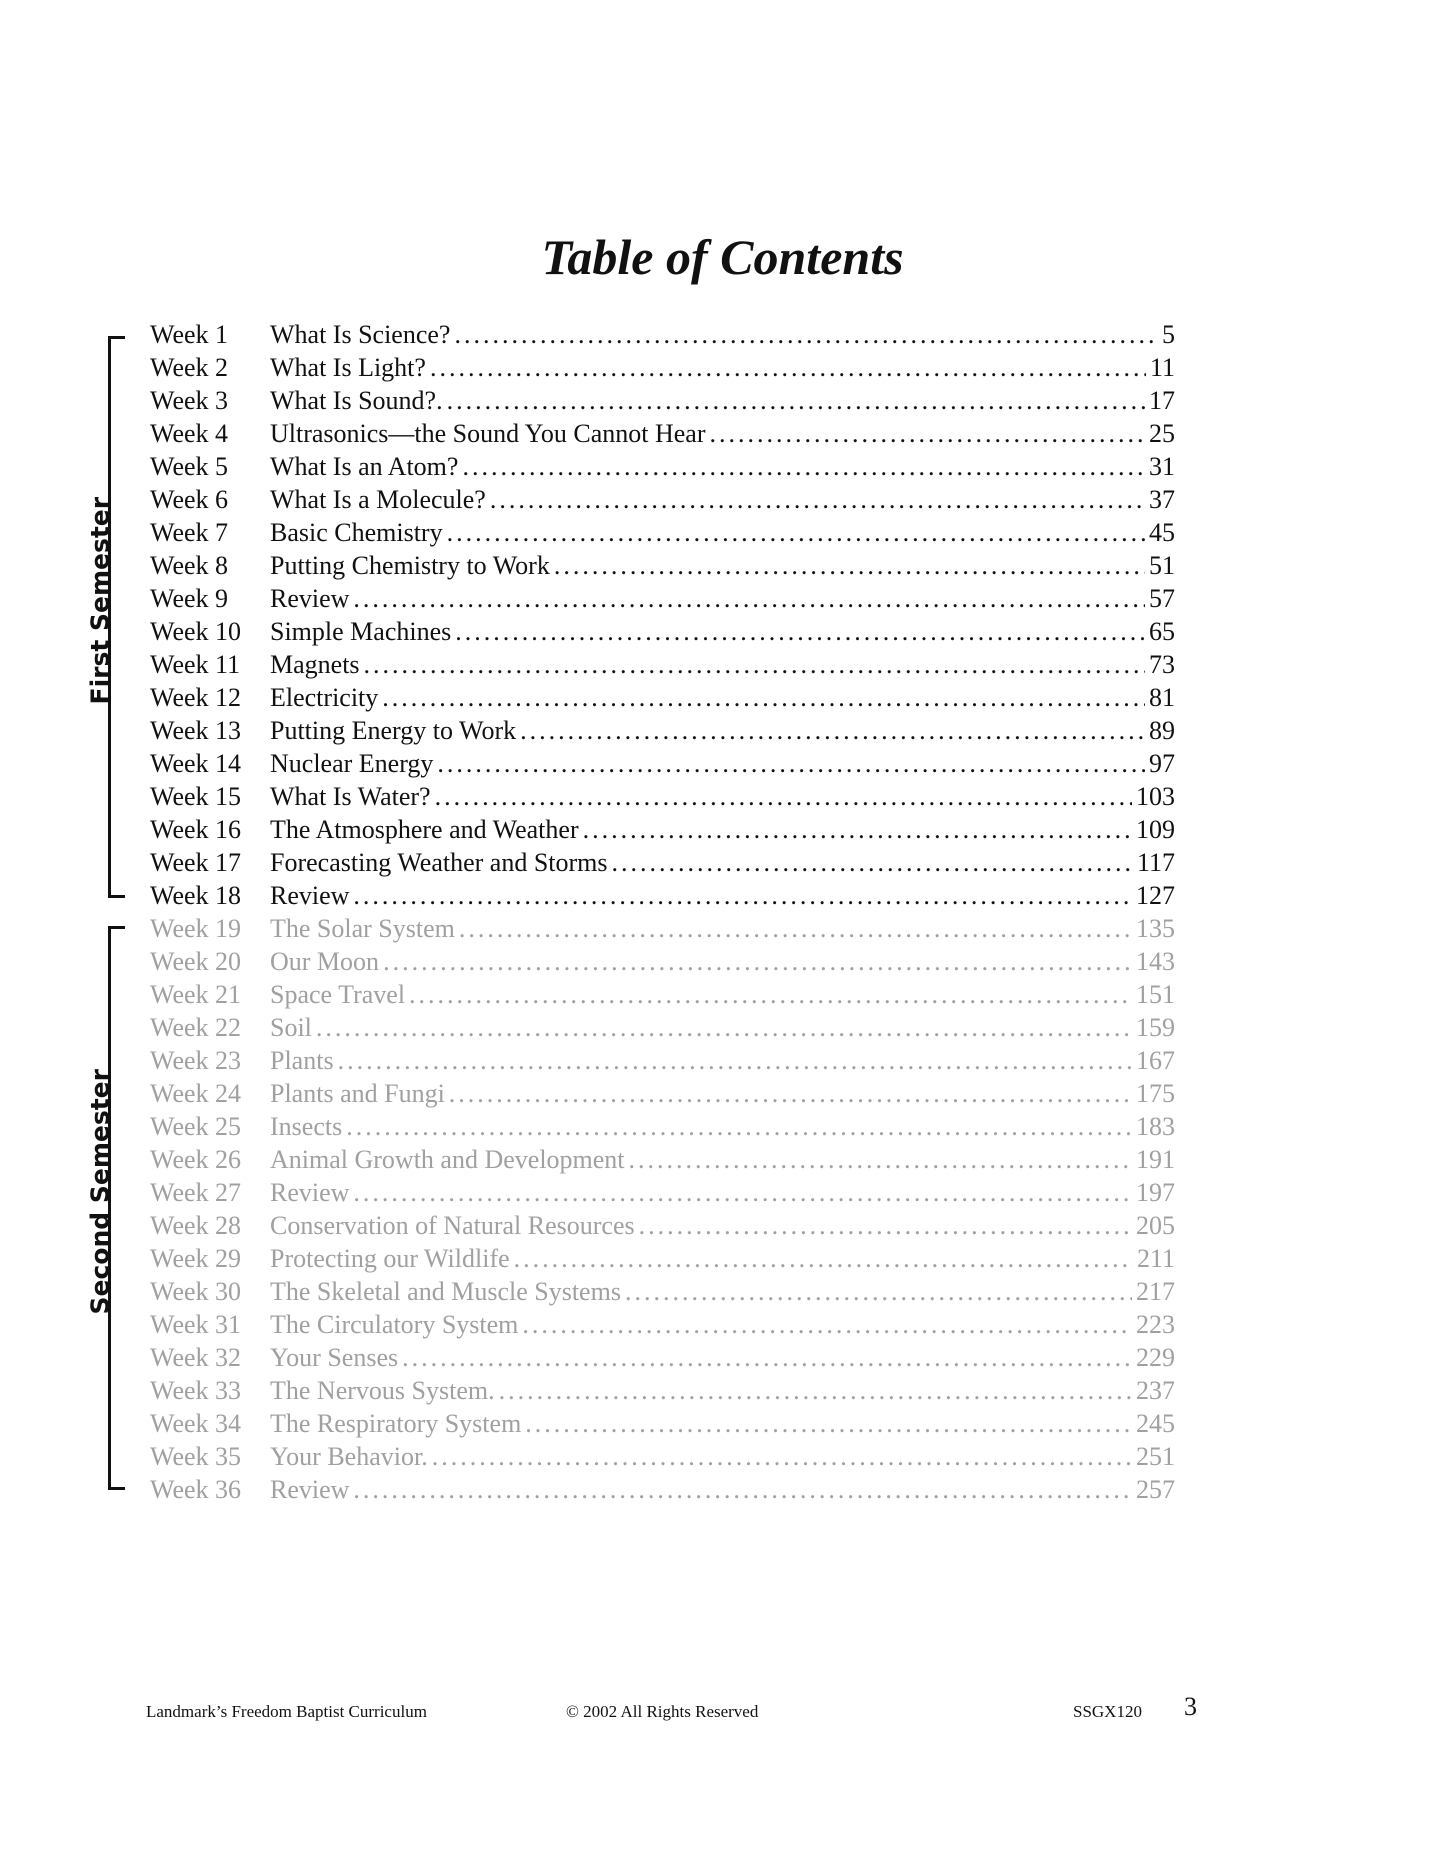  I want to click on page-ref: 109, so click(1155, 829).